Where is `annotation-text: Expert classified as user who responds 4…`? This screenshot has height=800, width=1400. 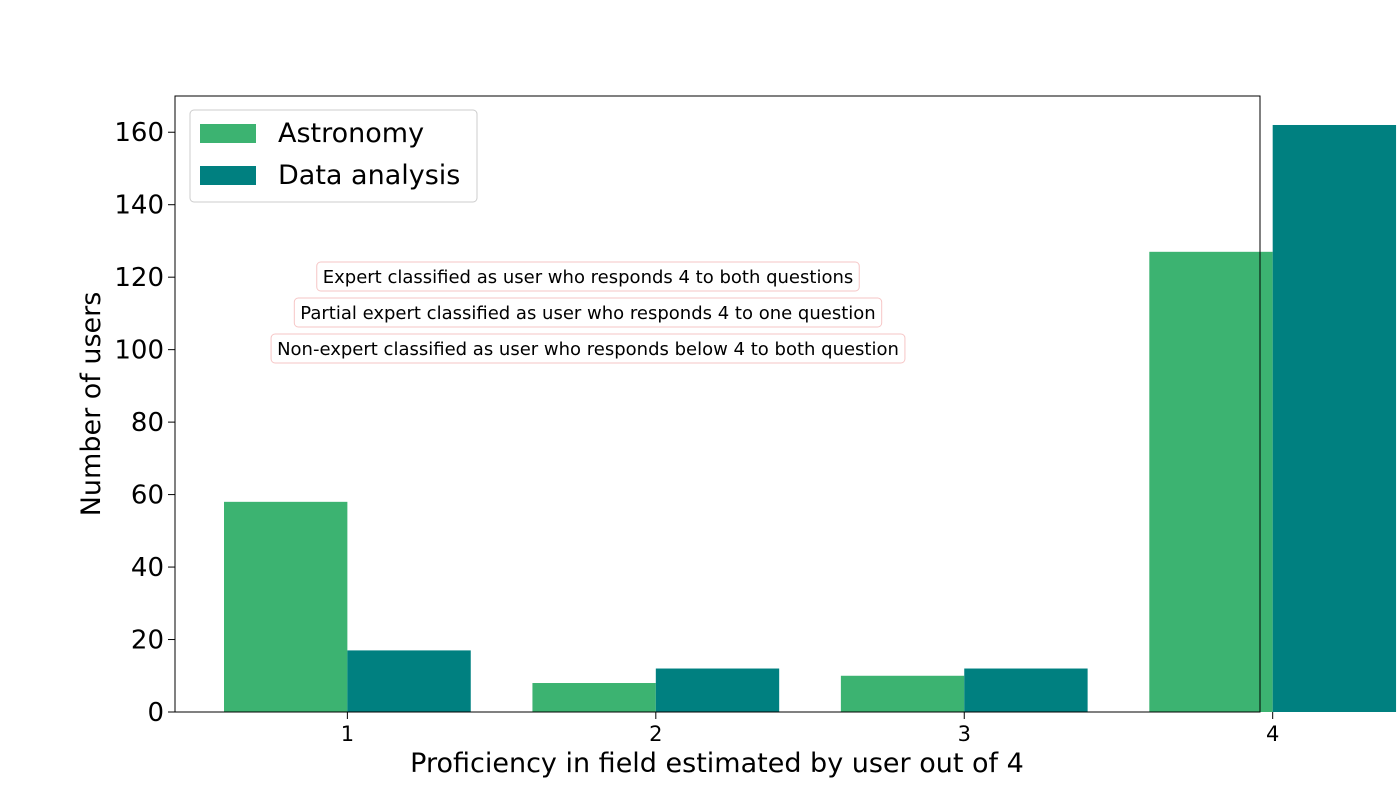 annotation-text: Expert classified as user who responds 4… is located at coordinates (588, 277).